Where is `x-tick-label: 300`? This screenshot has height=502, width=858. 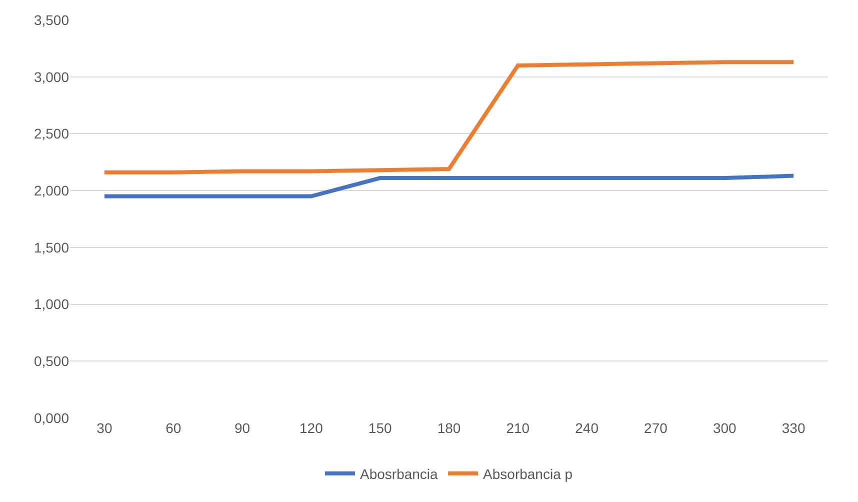 x-tick-label: 300 is located at coordinates (724, 428).